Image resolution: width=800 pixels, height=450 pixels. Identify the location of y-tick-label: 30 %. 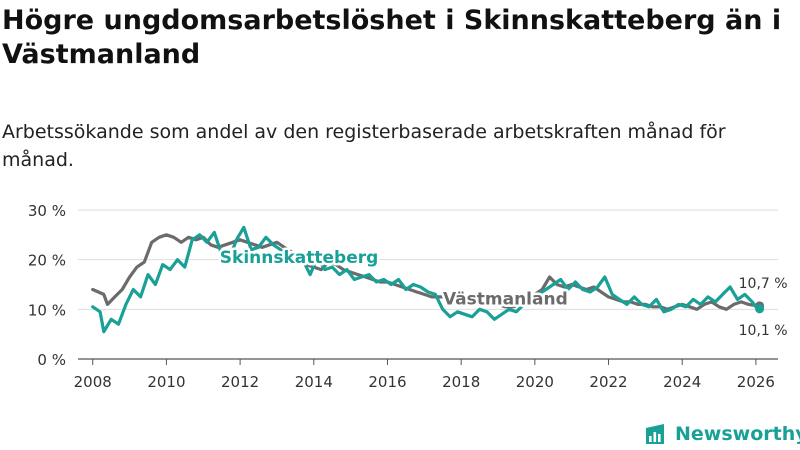
(47, 211).